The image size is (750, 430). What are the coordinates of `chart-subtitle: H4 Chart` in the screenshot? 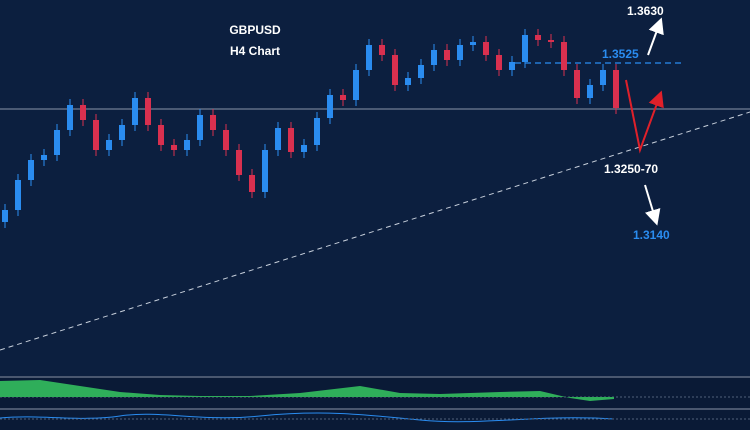 It's located at (255, 51).